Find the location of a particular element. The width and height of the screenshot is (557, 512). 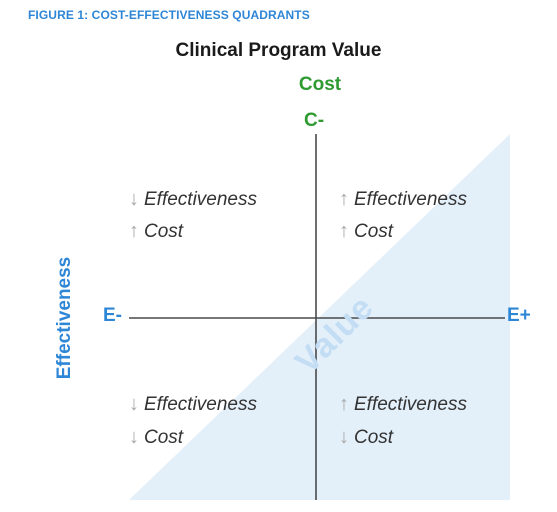

diagram-title: Clinical Program Value is located at coordinates (278, 50).